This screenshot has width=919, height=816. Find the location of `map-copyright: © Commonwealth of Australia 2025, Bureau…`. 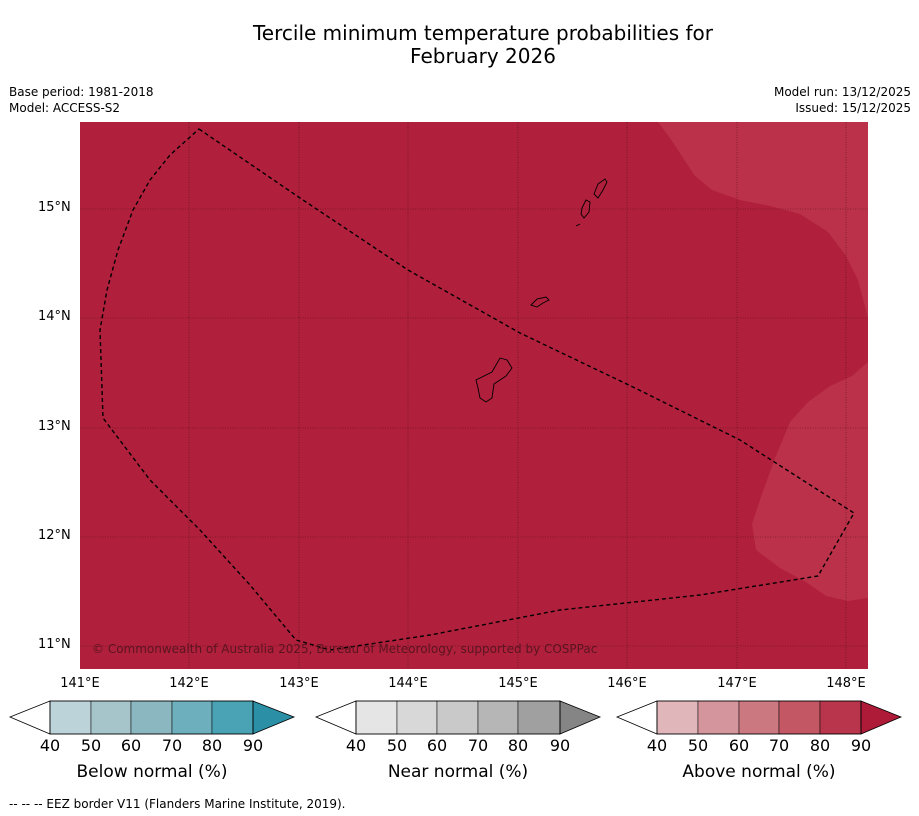

map-copyright: © Commonwealth of Australia 2025, Bureau… is located at coordinates (345, 649).